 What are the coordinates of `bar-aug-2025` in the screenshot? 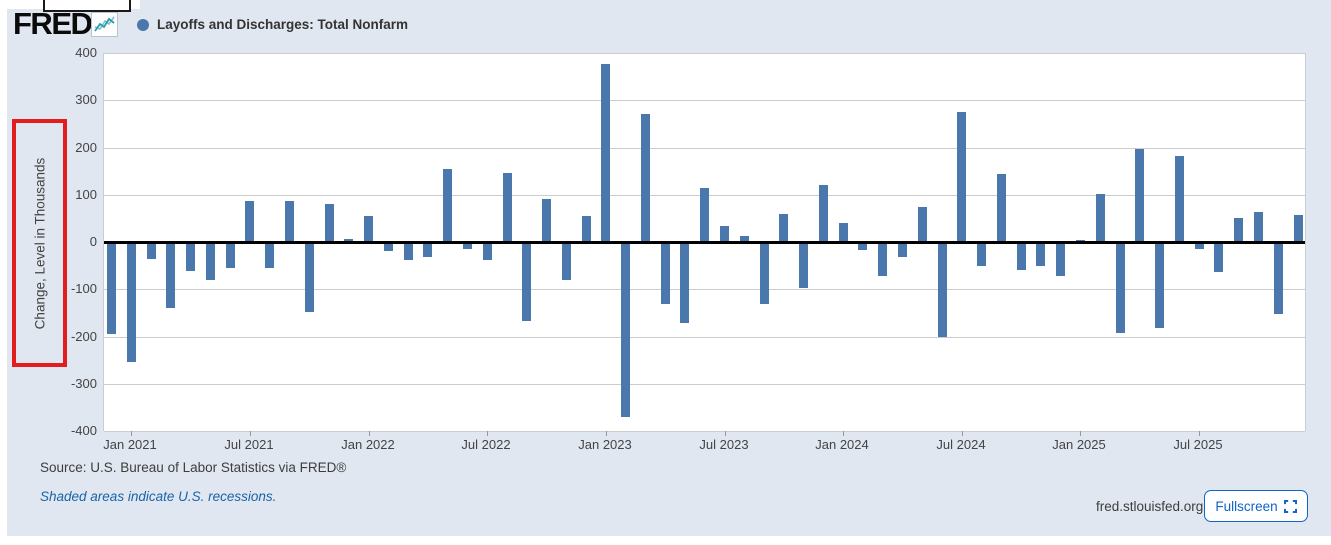 It's located at (1219, 257).